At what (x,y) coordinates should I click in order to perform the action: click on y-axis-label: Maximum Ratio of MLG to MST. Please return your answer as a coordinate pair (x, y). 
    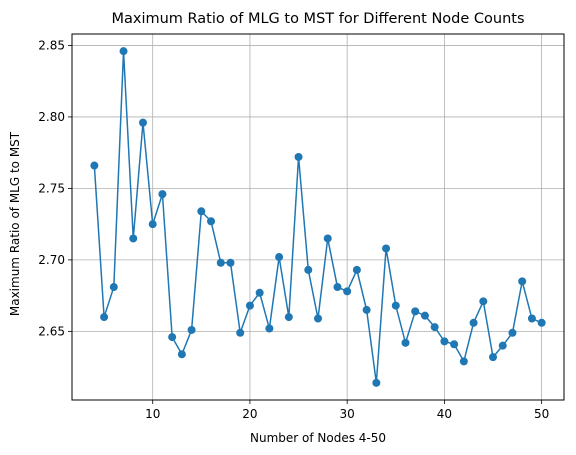
    Looking at the image, I should click on (15, 223).